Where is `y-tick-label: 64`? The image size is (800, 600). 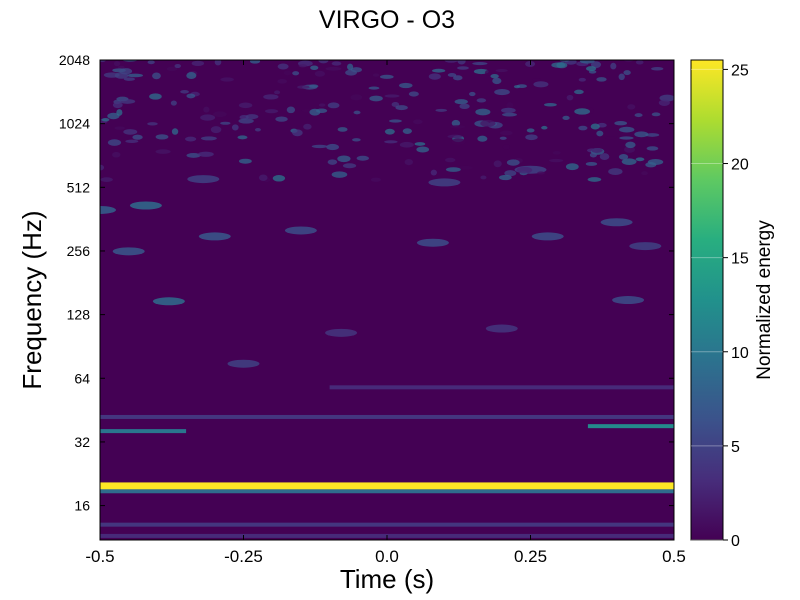
y-tick-label: 64 is located at coordinates (82, 378).